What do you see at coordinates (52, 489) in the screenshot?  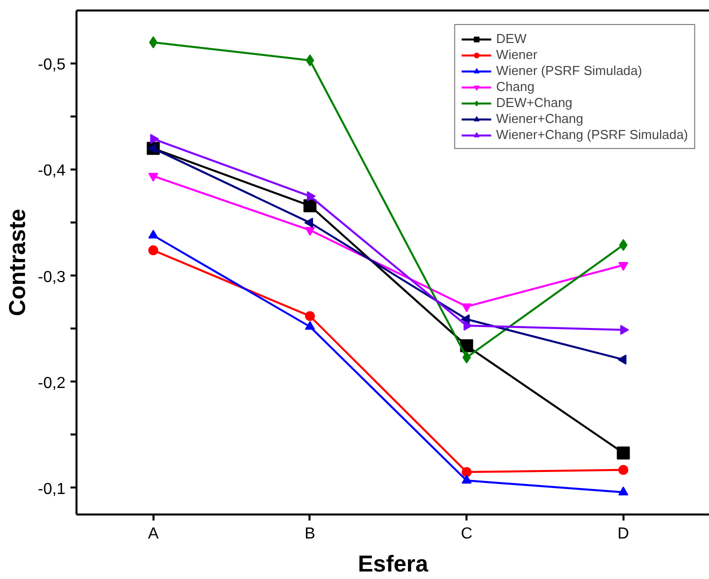 I see `y-tick-label: -0,1` at bounding box center [52, 489].